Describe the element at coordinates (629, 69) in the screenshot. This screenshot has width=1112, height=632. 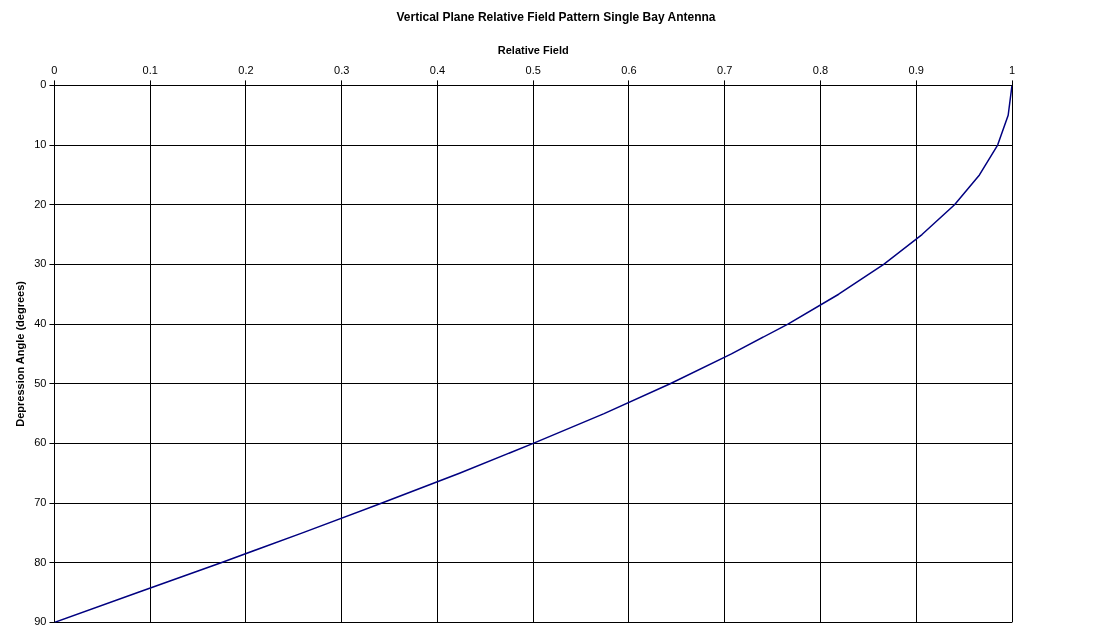
I see `x-tick-label: 0.6` at that location.